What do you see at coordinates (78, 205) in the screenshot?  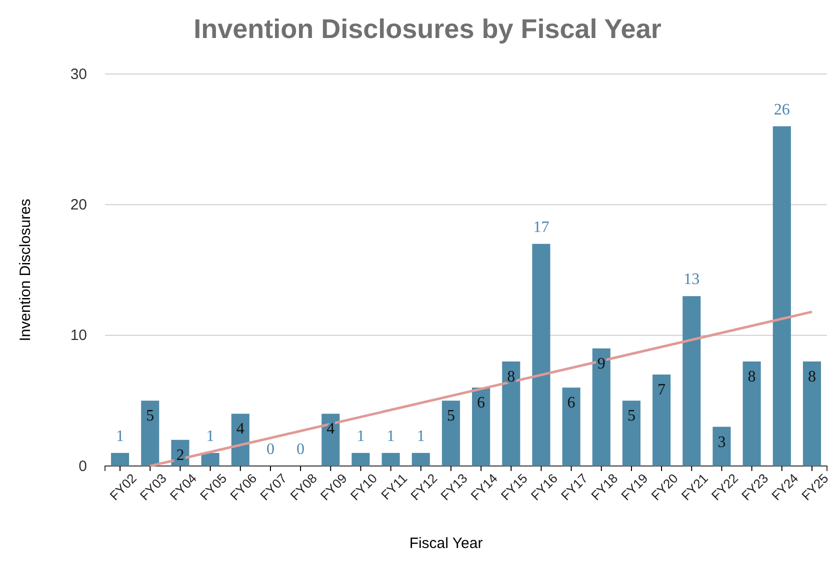 I see `y-tick-label: 20` at bounding box center [78, 205].